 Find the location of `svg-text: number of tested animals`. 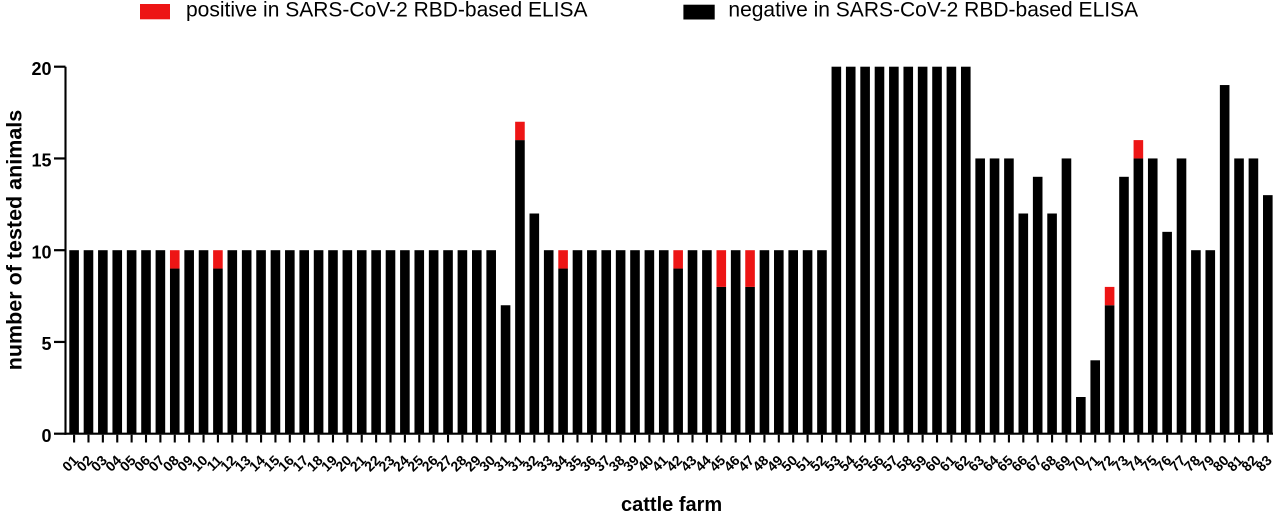

svg-text: number of tested animals is located at coordinates (15, 240).